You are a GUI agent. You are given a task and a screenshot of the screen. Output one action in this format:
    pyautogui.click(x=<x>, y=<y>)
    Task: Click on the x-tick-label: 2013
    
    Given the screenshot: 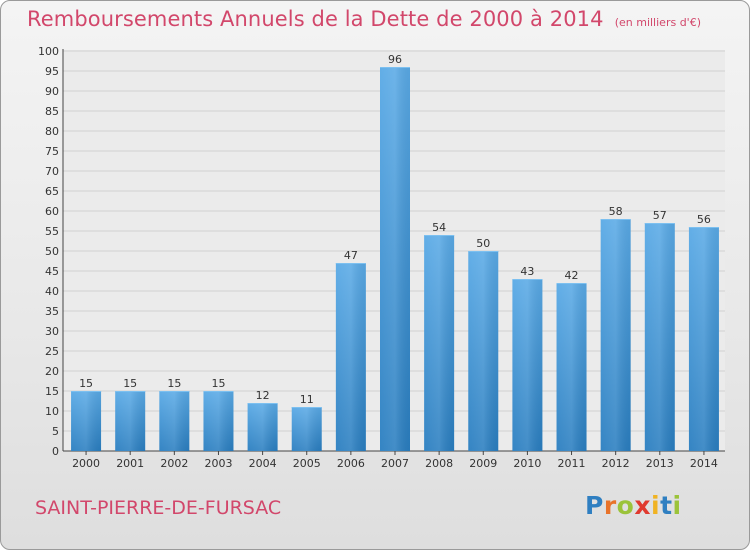 What is the action you would take?
    pyautogui.click(x=660, y=463)
    